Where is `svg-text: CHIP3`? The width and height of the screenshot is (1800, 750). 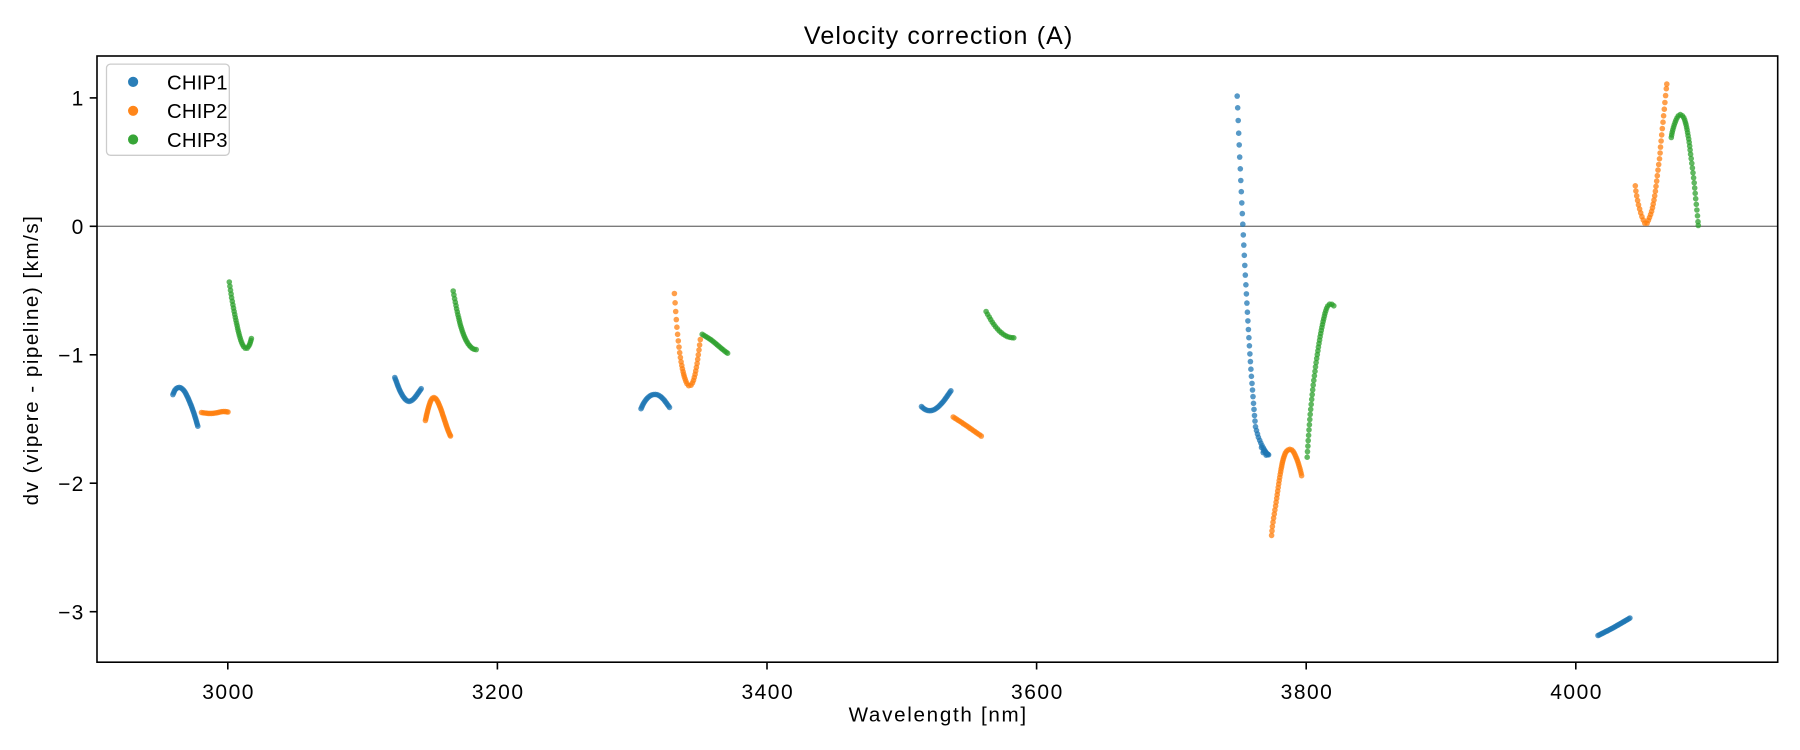 svg-text: CHIP3 is located at coordinates (197, 141).